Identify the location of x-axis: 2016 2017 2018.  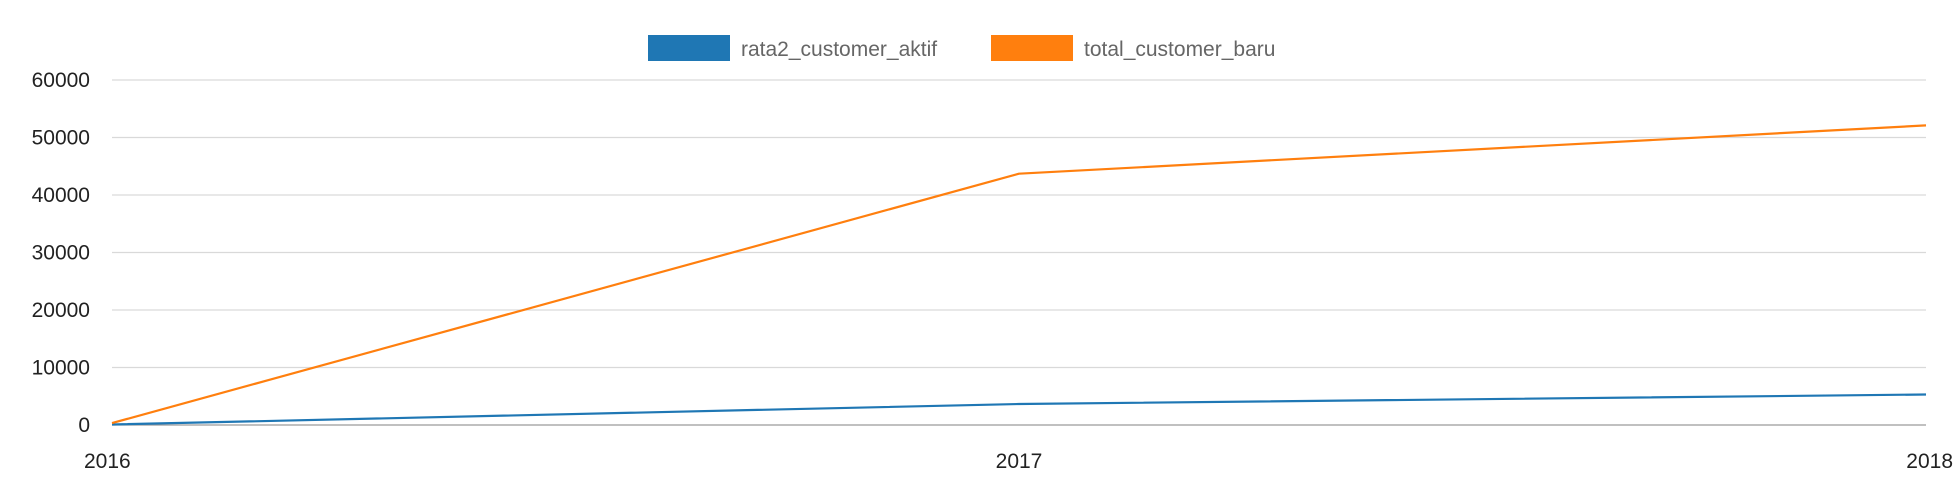
(1018, 461).